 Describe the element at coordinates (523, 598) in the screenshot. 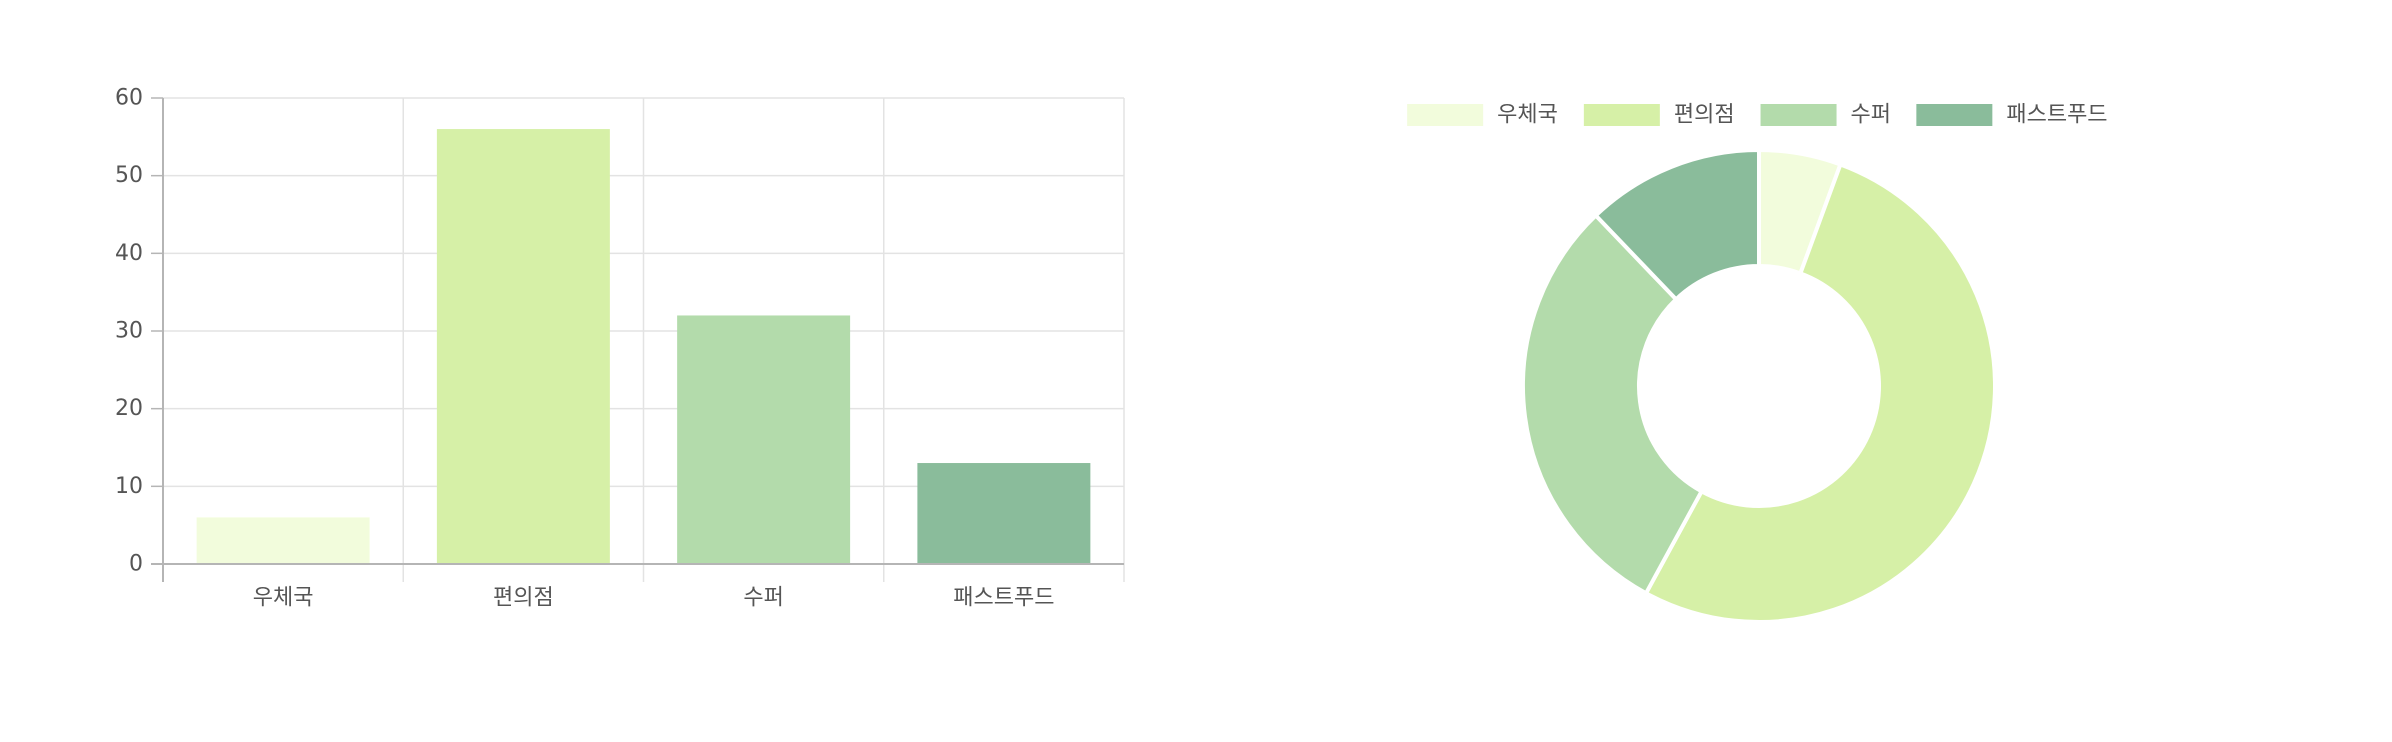

I see `bar-x-tick-label: 편의점` at that location.